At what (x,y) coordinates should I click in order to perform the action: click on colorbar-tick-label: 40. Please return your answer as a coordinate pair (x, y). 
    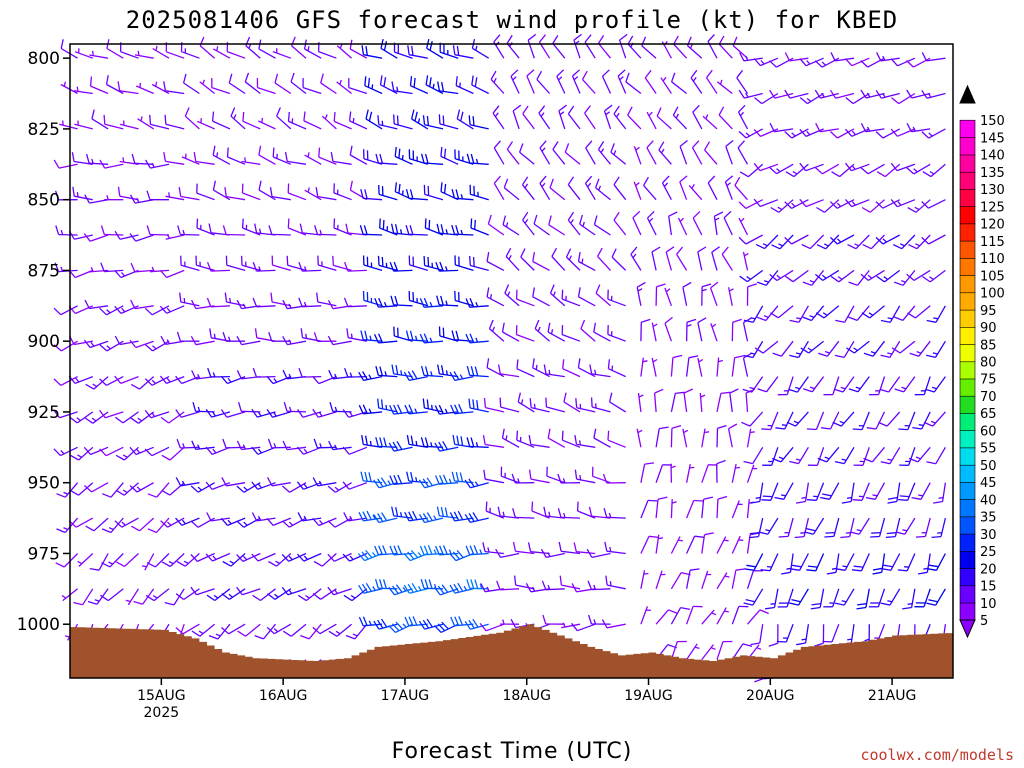
    Looking at the image, I should click on (988, 500).